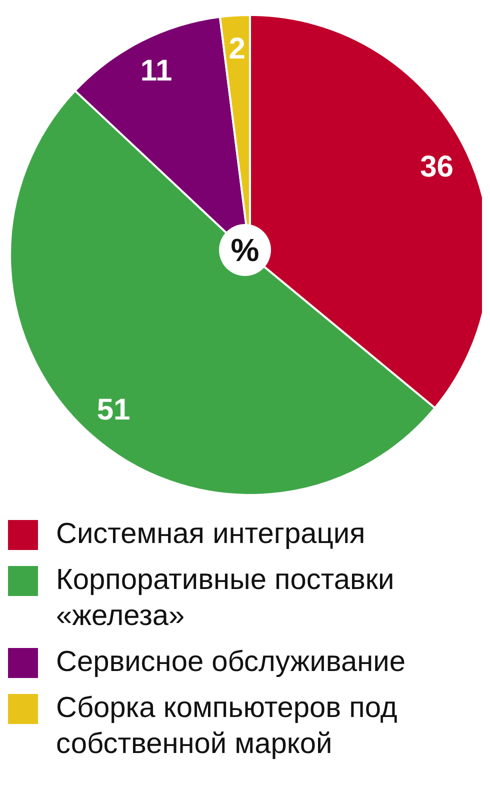 Image resolution: width=490 pixels, height=800 pixels. Describe the element at coordinates (156, 71) in the screenshot. I see `data-label: 11` at that location.